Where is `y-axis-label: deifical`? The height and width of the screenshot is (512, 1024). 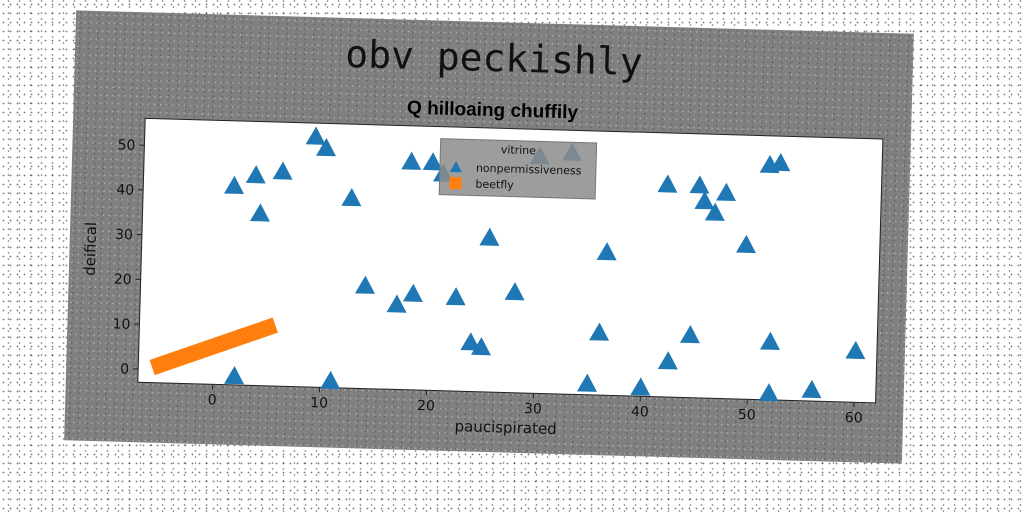
y-axis-label: deifical is located at coordinates (91, 249).